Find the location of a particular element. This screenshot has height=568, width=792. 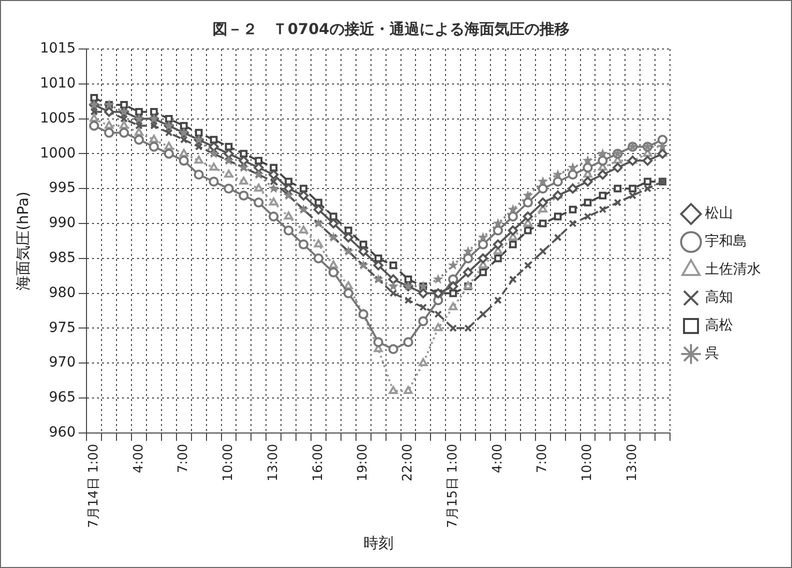

y-tick-label: 1005 is located at coordinates (58, 118).